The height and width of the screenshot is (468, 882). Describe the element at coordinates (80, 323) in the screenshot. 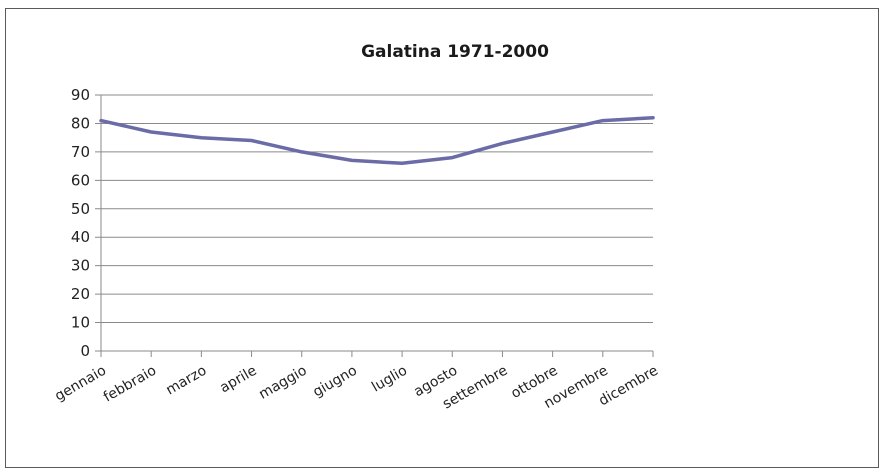

I see `y-tick-label: 10` at that location.